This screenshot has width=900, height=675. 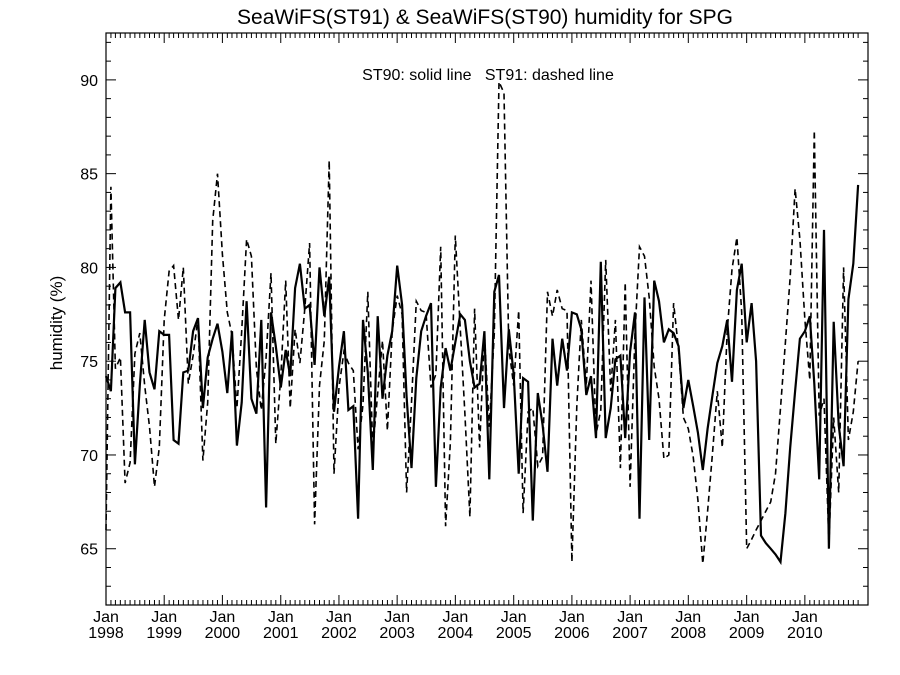 I want to click on x-tick-year-label: 2004, so click(x=456, y=633).